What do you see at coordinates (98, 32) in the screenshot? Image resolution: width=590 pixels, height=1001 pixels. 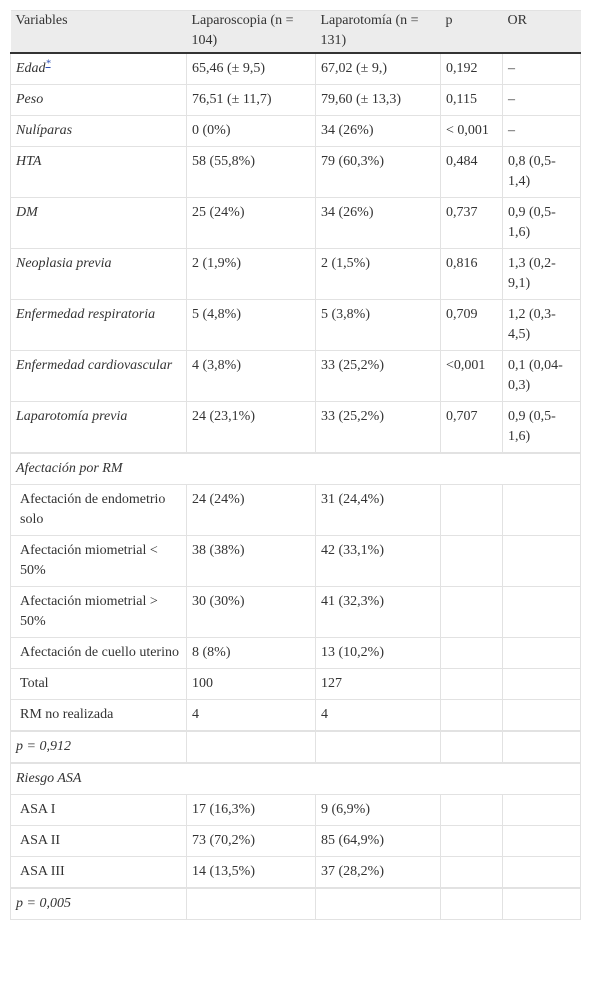 I see `header-cell: Variables` at bounding box center [98, 32].